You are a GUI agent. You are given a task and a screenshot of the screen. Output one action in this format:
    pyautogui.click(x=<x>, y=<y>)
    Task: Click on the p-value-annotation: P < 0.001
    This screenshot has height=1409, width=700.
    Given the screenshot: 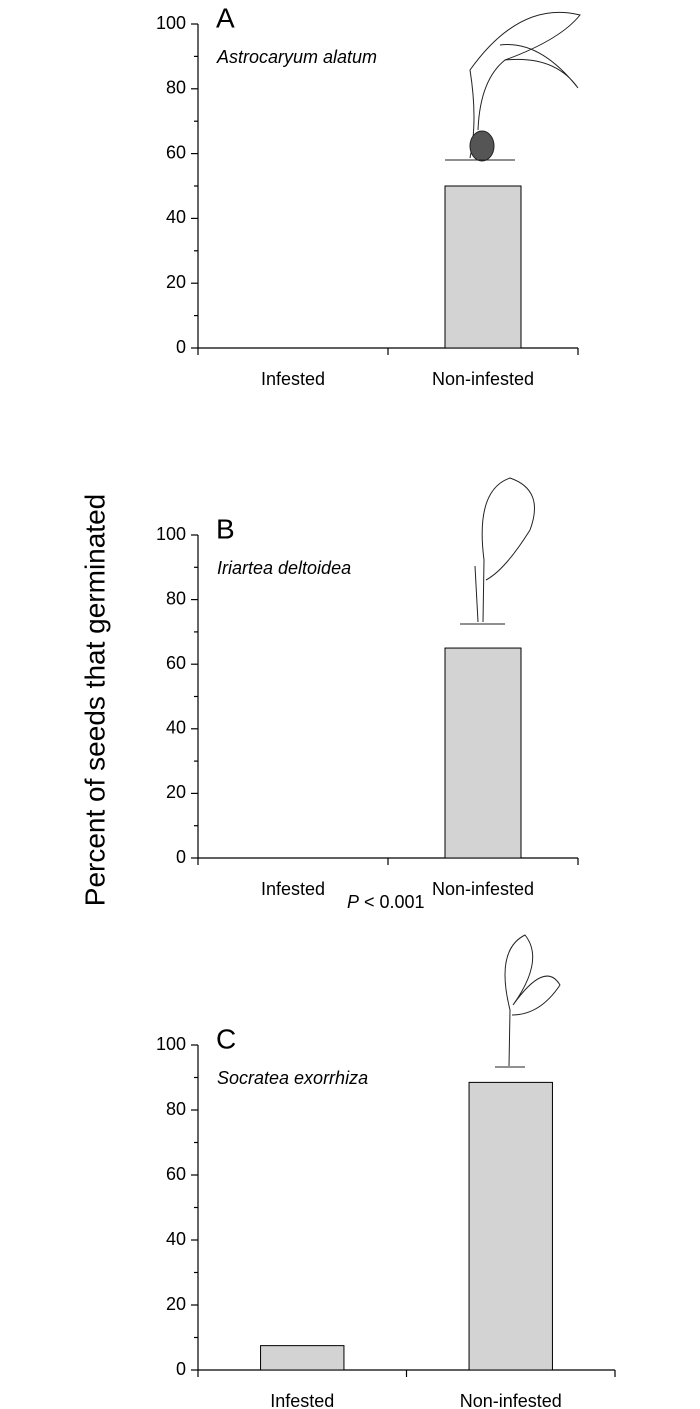 What is the action you would take?
    pyautogui.click(x=386, y=902)
    